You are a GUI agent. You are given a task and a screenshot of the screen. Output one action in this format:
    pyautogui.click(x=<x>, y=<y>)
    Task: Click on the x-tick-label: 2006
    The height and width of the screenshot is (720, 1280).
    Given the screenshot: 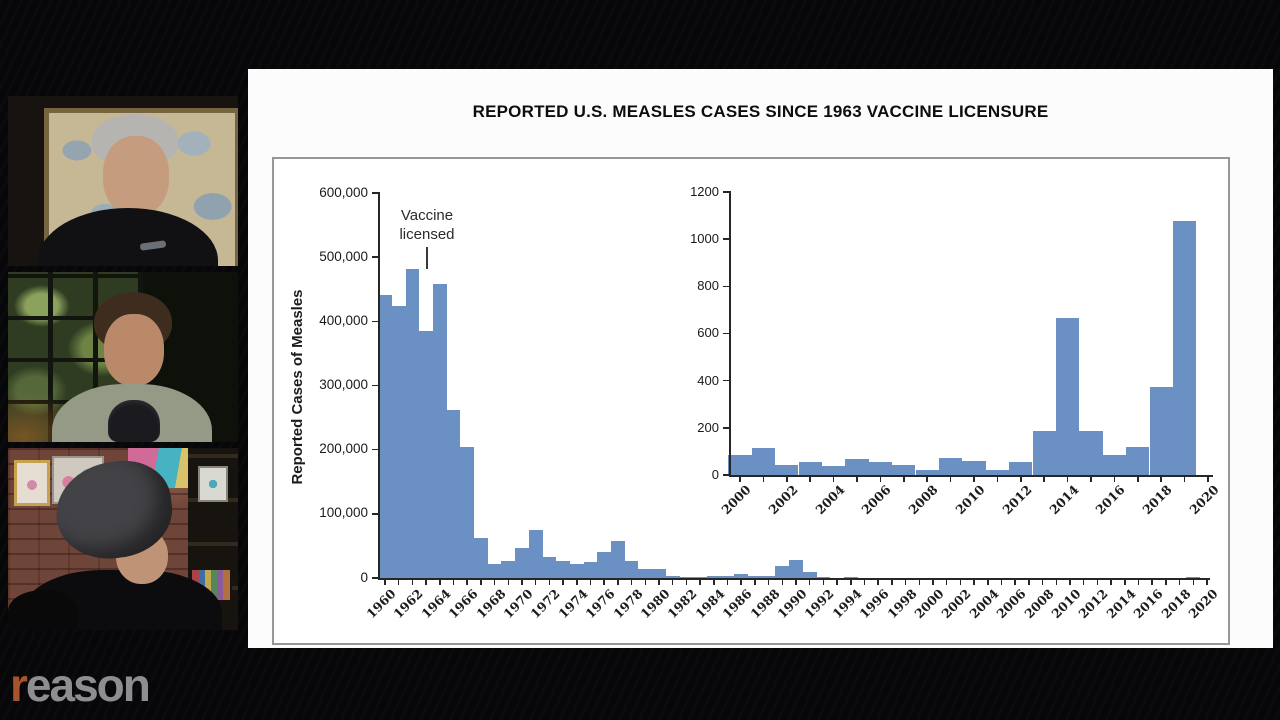 What is the action you would take?
    pyautogui.click(x=876, y=500)
    